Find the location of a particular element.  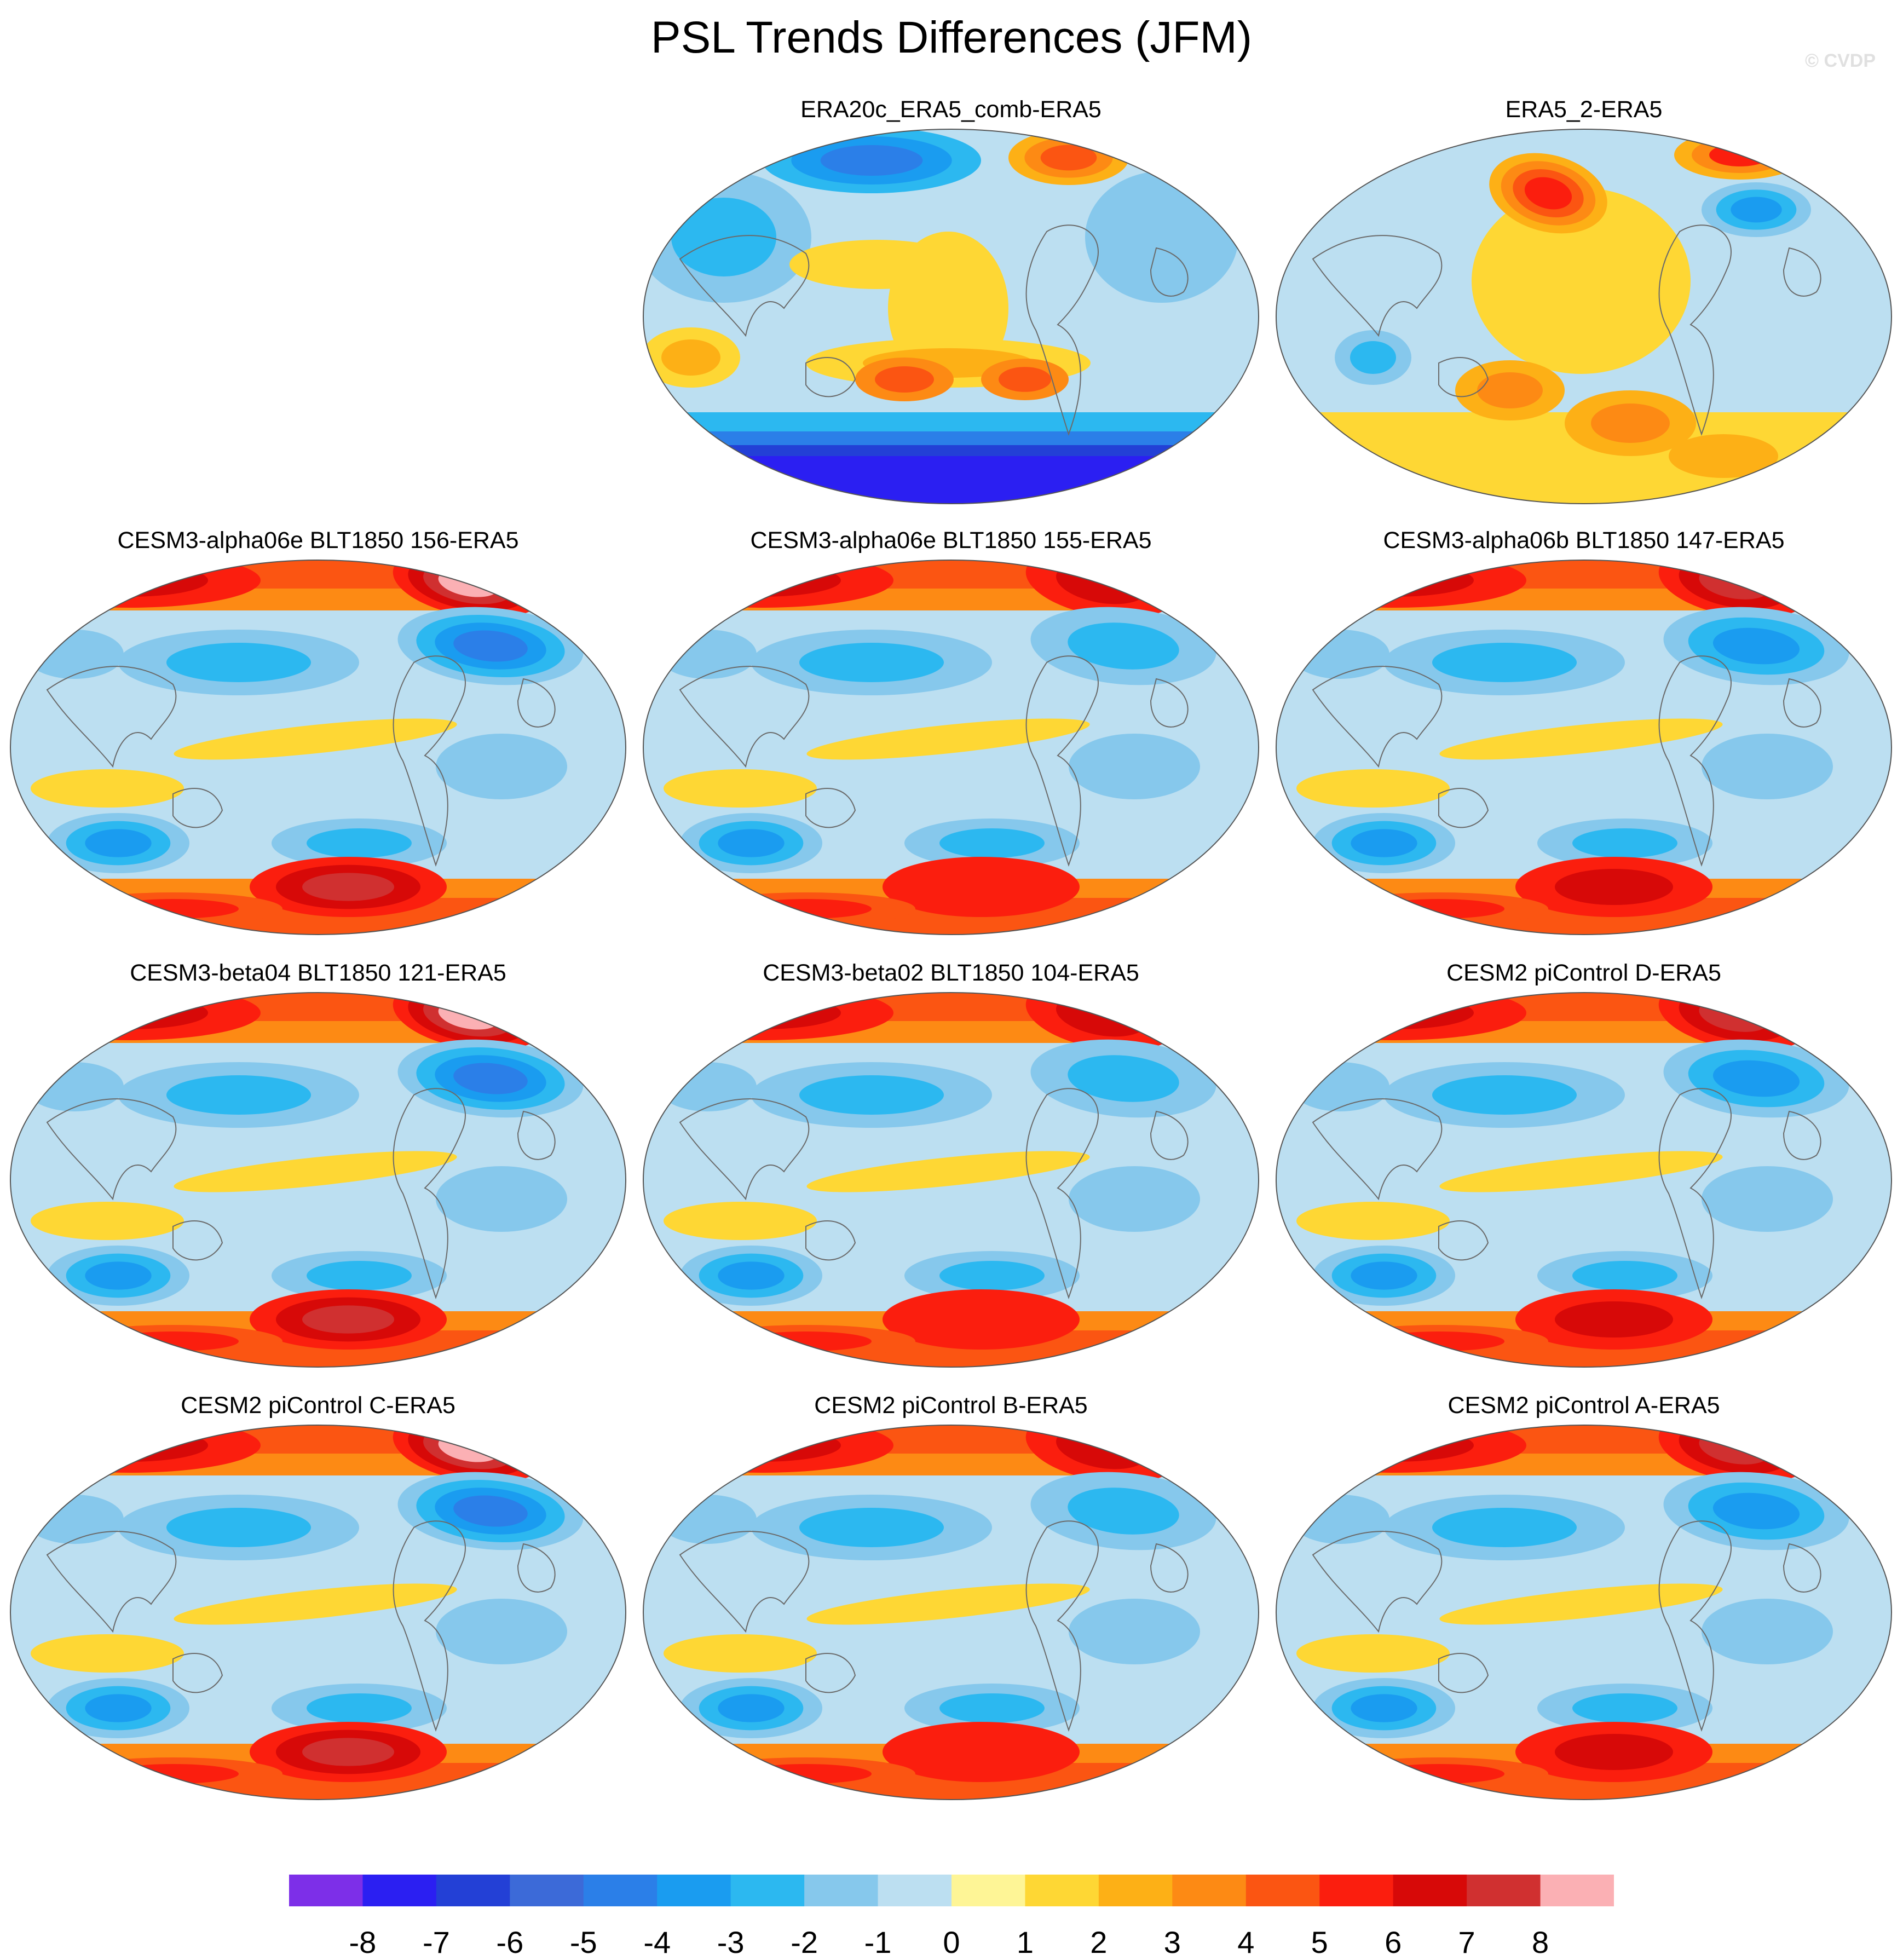

colorbar-tick-label: 0 is located at coordinates (951, 1942).